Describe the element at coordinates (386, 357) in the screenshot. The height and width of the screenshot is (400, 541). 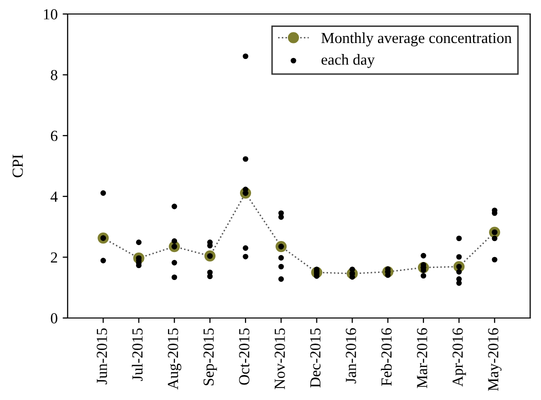
I see `x-tick-label: Feb-2016` at that location.